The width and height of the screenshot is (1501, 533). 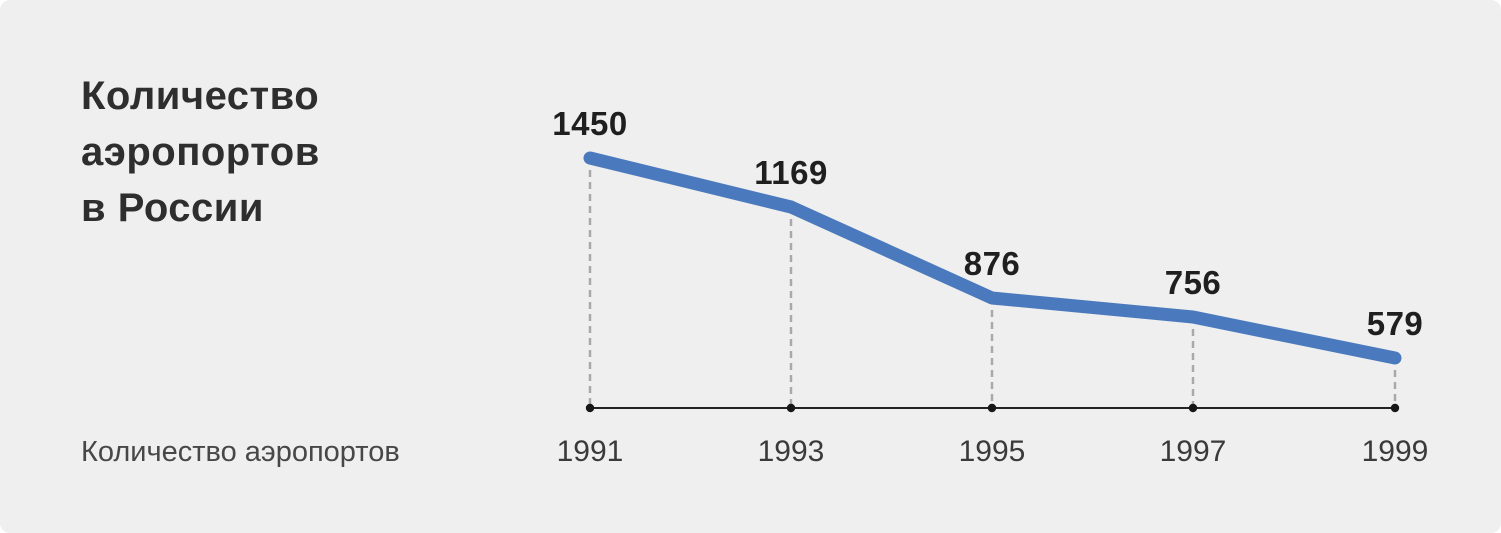 I want to click on chart-title: Количество аэропортов в России, so click(x=200, y=152).